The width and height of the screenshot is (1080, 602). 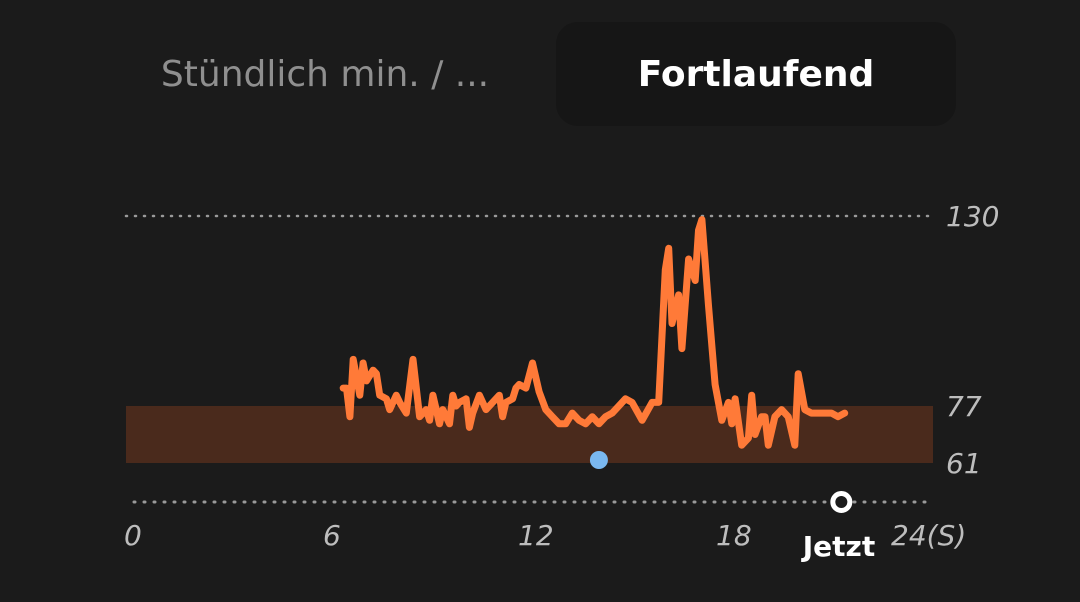 What do you see at coordinates (598, 460) in the screenshot?
I see `min-value-marker` at bounding box center [598, 460].